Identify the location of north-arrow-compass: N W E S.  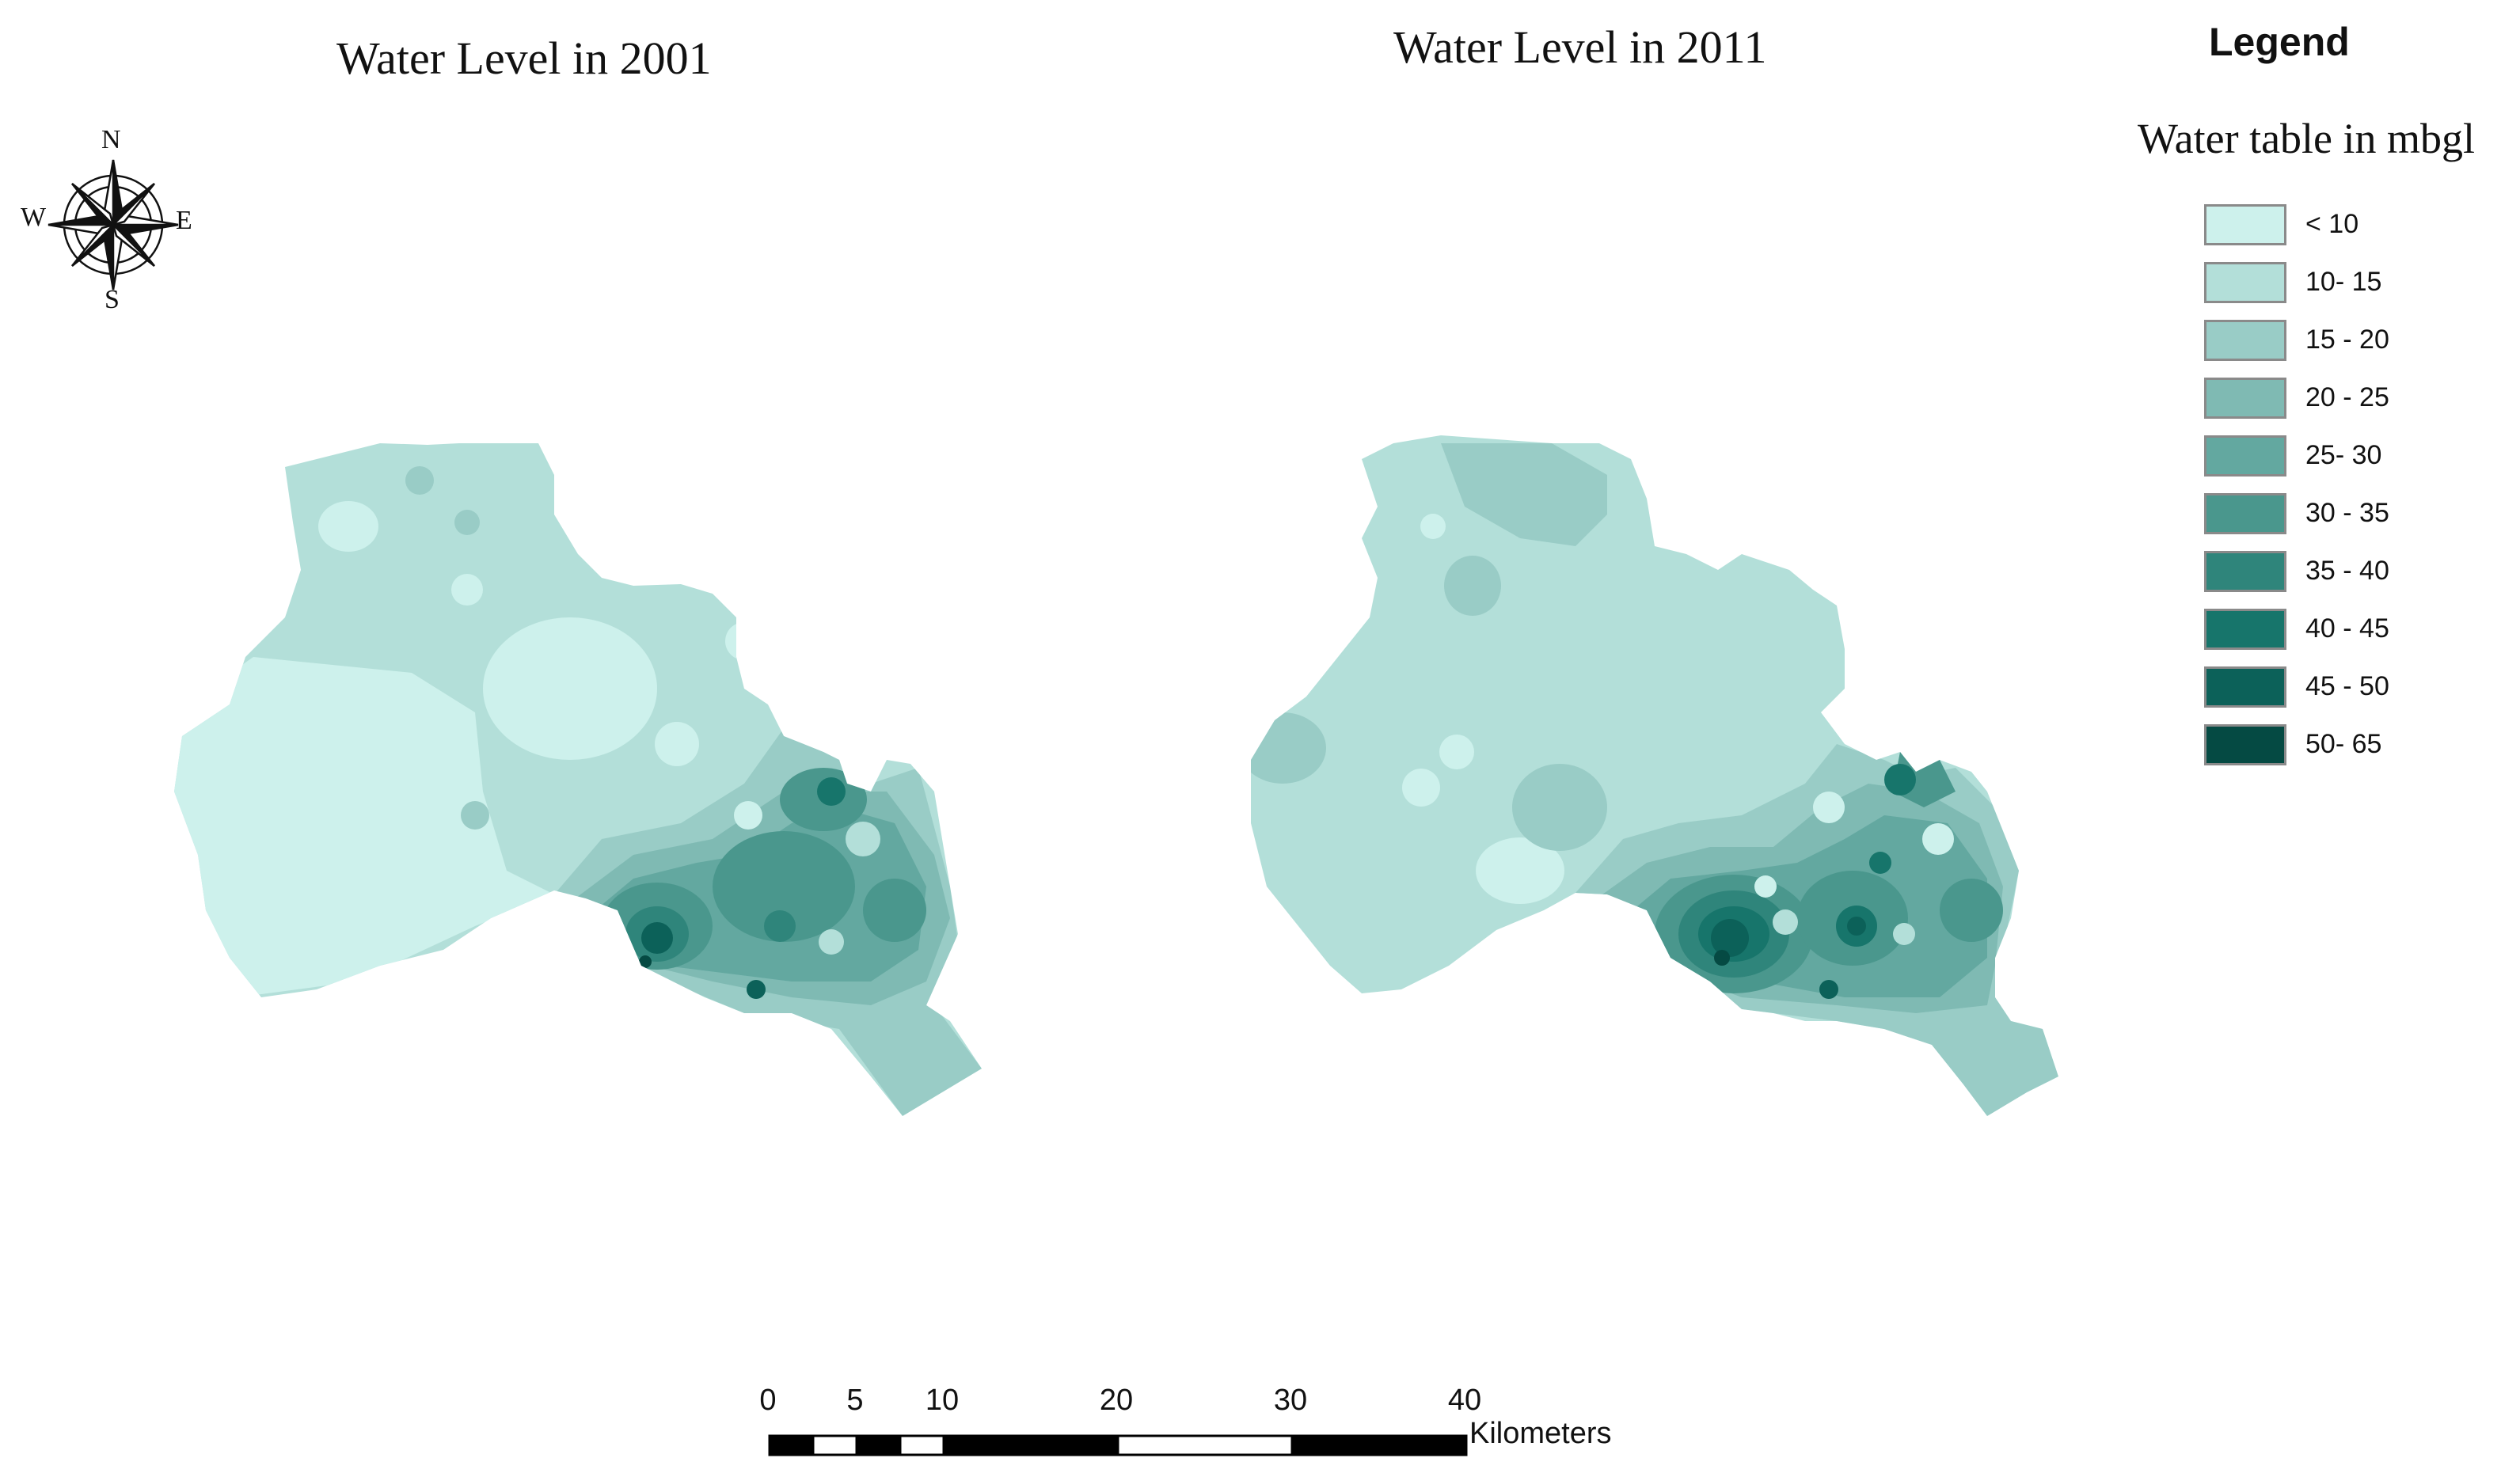
(107, 225).